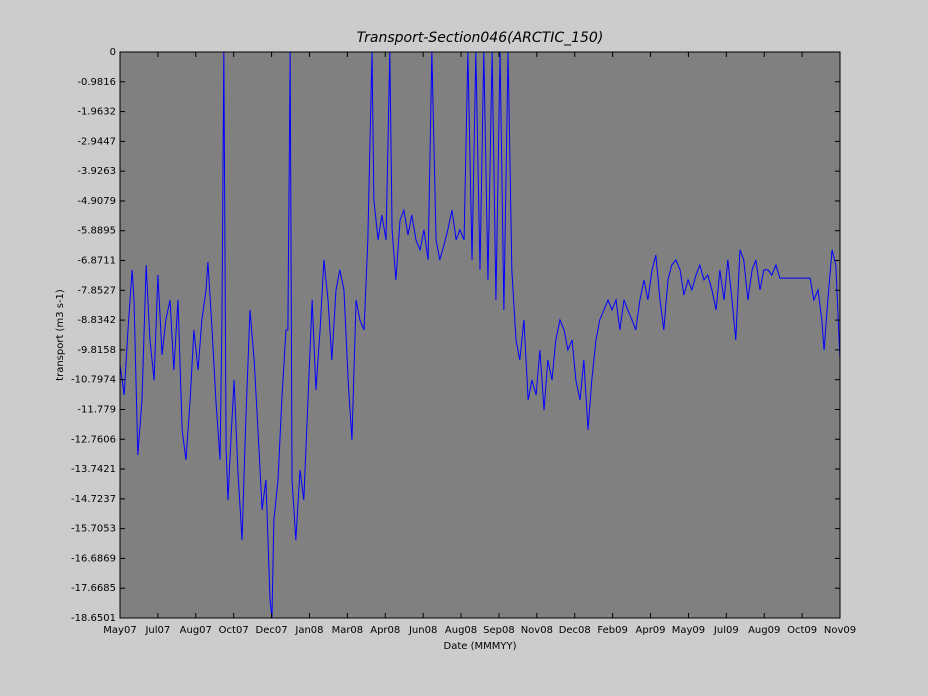 Image resolution: width=928 pixels, height=696 pixels. What do you see at coordinates (385, 630) in the screenshot?
I see `x-tick-label: Apr08` at bounding box center [385, 630].